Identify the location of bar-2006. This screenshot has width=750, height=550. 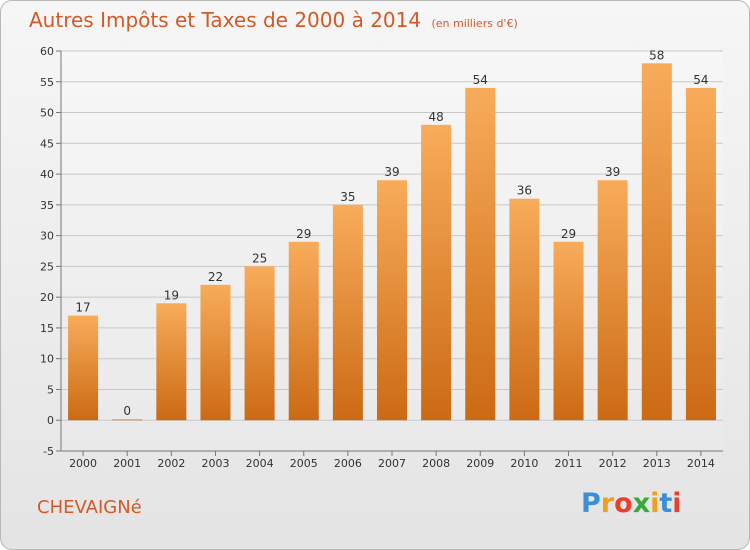
(347, 312).